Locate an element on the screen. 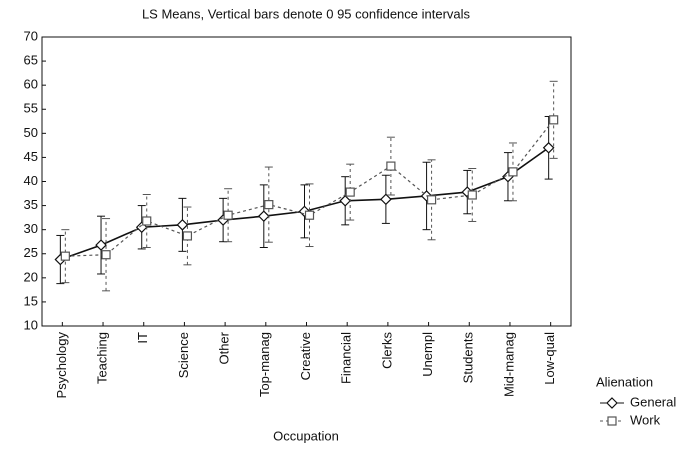  y-tick-label: 15 is located at coordinates (31, 300).